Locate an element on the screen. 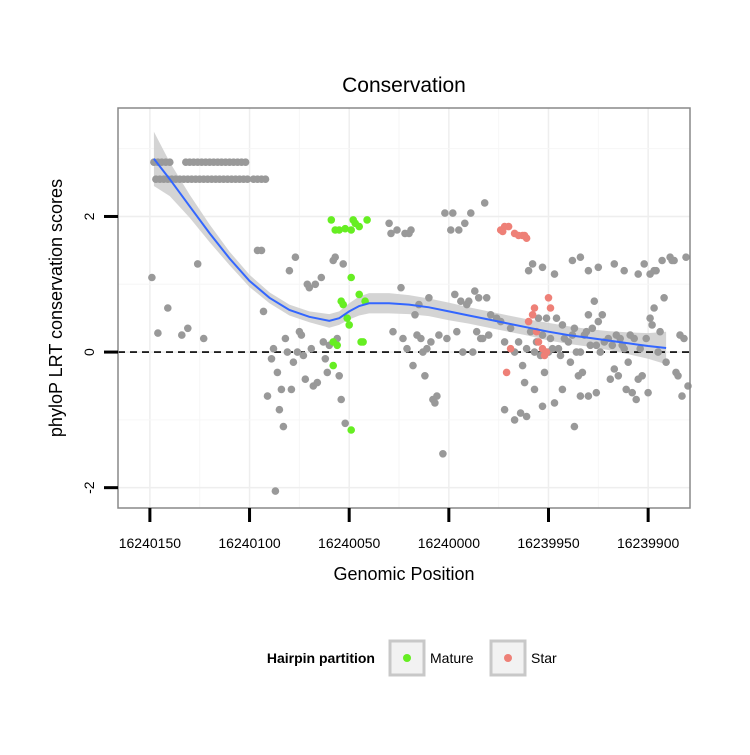 The image size is (750, 755). y-tick-label: 0 is located at coordinates (89, 352).